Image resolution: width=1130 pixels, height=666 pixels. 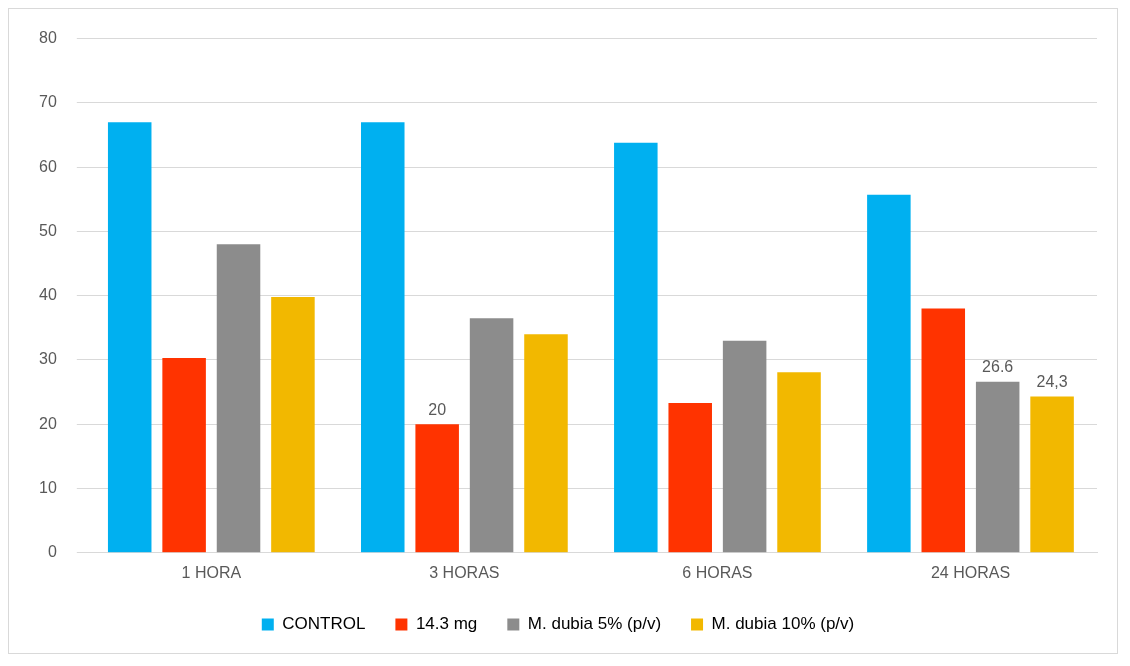 I want to click on y-tick-label: 10, so click(x=48, y=487).